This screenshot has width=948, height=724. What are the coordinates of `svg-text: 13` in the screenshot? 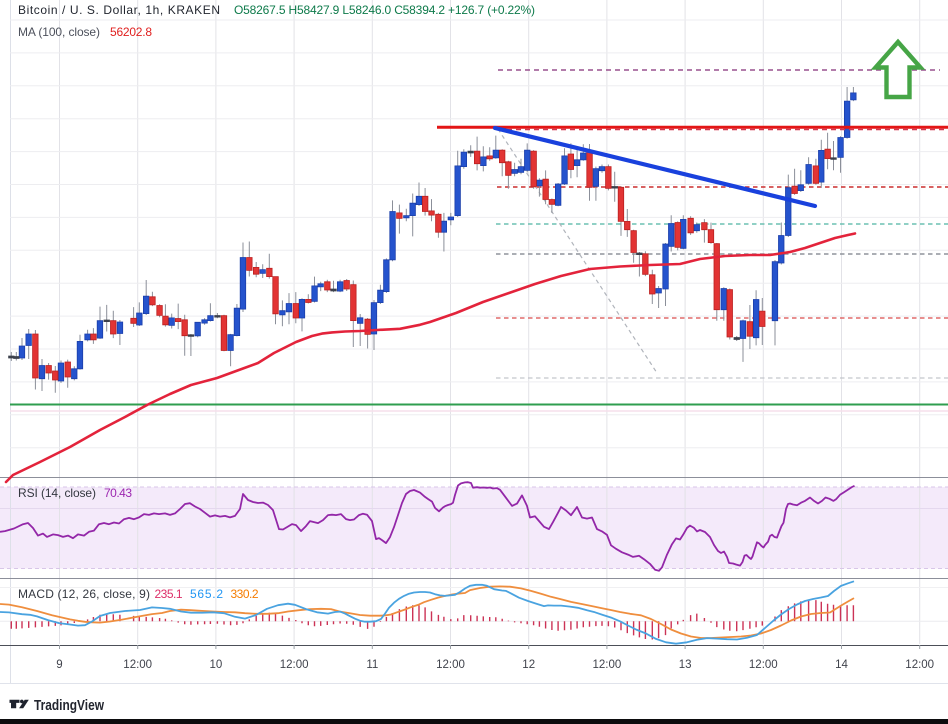 It's located at (685, 665).